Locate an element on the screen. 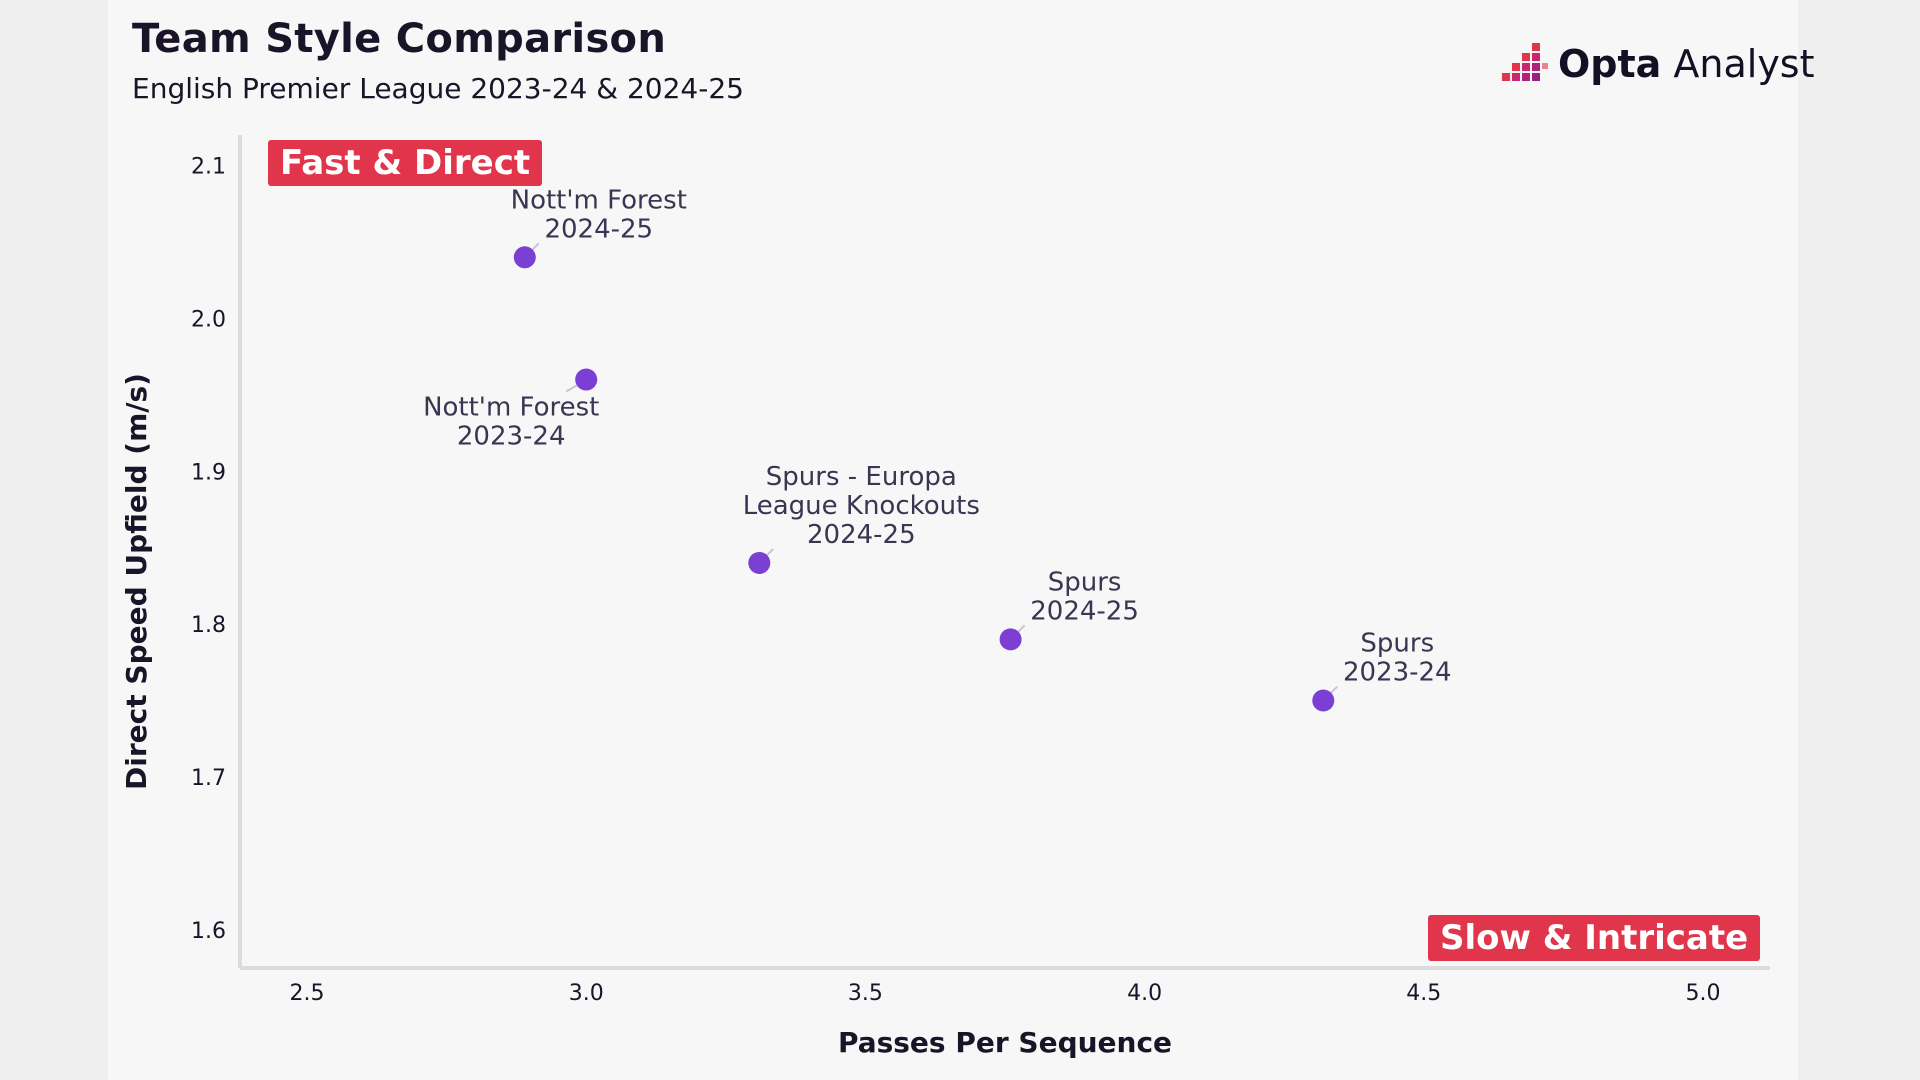  point-label: Spurs - Europa is located at coordinates (861, 477).